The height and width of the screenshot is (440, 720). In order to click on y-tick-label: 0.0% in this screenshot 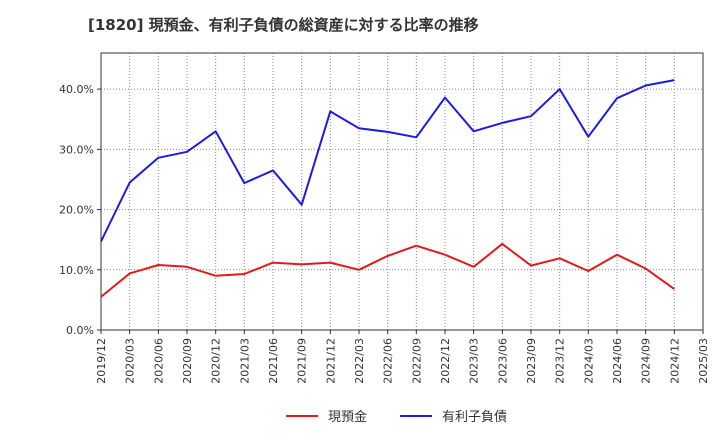, I will do `click(80, 330)`.